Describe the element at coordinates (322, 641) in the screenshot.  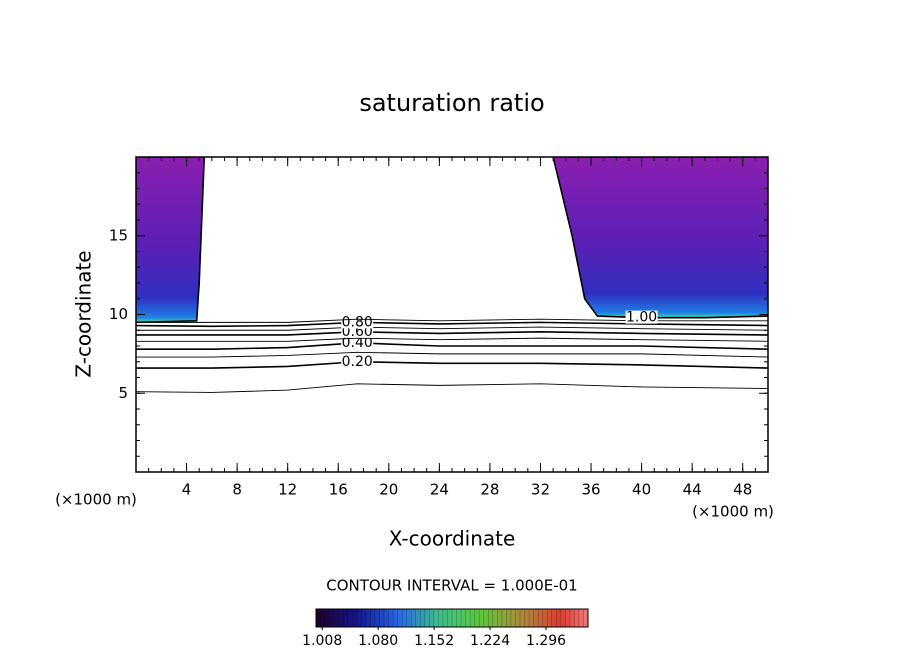
I see `colorbar-tick-label: 1.008` at that location.